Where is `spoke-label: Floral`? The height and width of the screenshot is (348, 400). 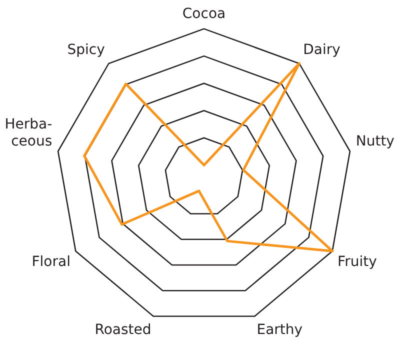
spoke-label: Floral is located at coordinates (51, 262).